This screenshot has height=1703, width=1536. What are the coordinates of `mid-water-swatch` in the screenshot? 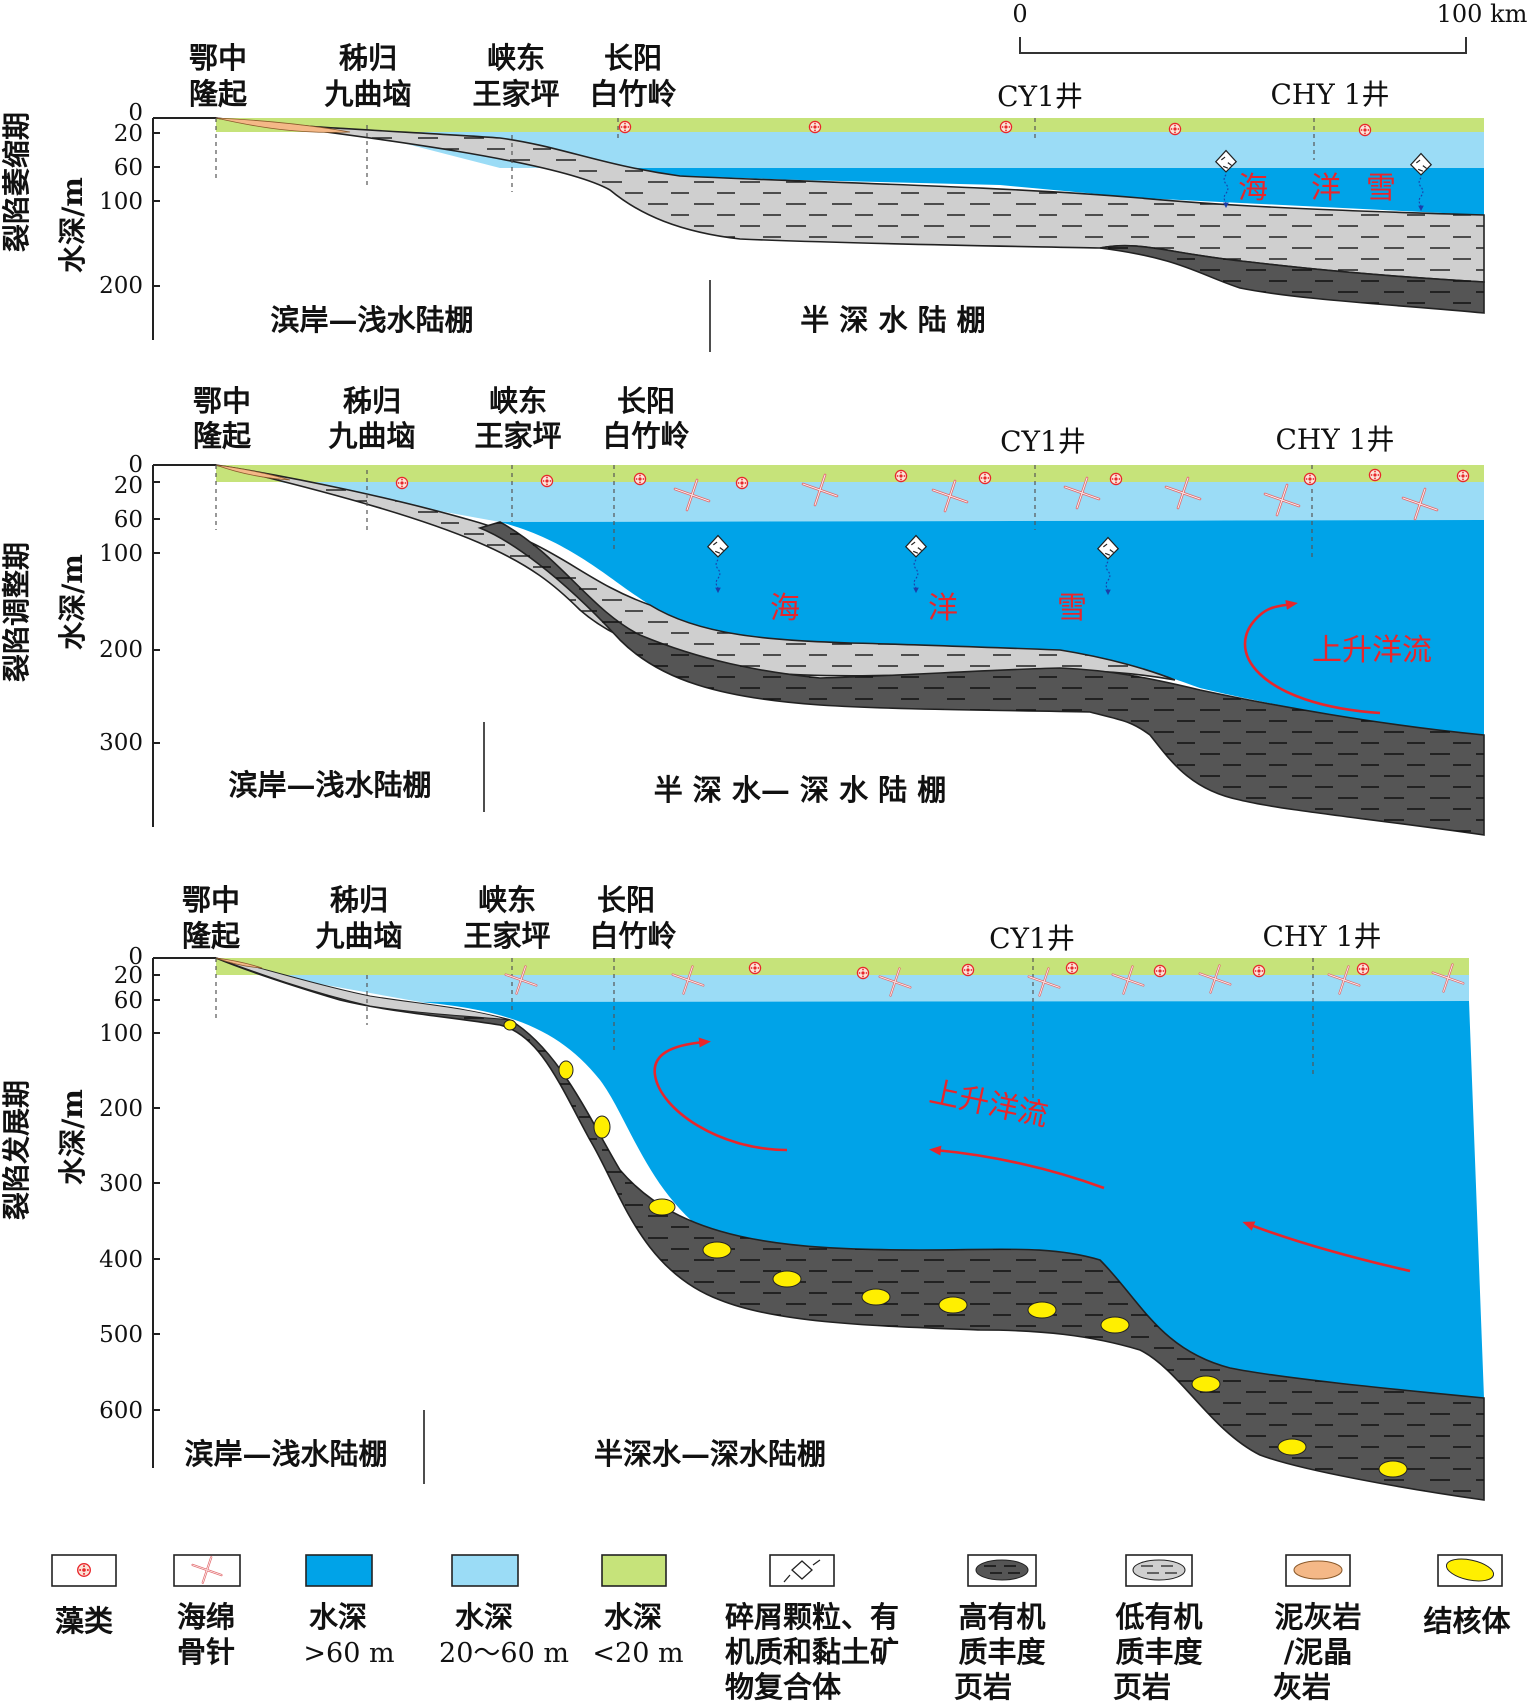 It's located at (485, 1570).